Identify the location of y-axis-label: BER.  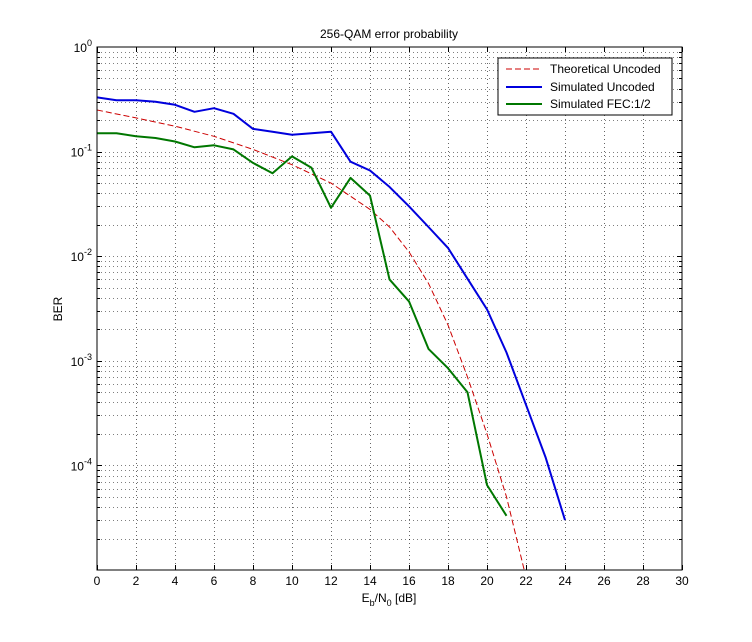
(58, 308).